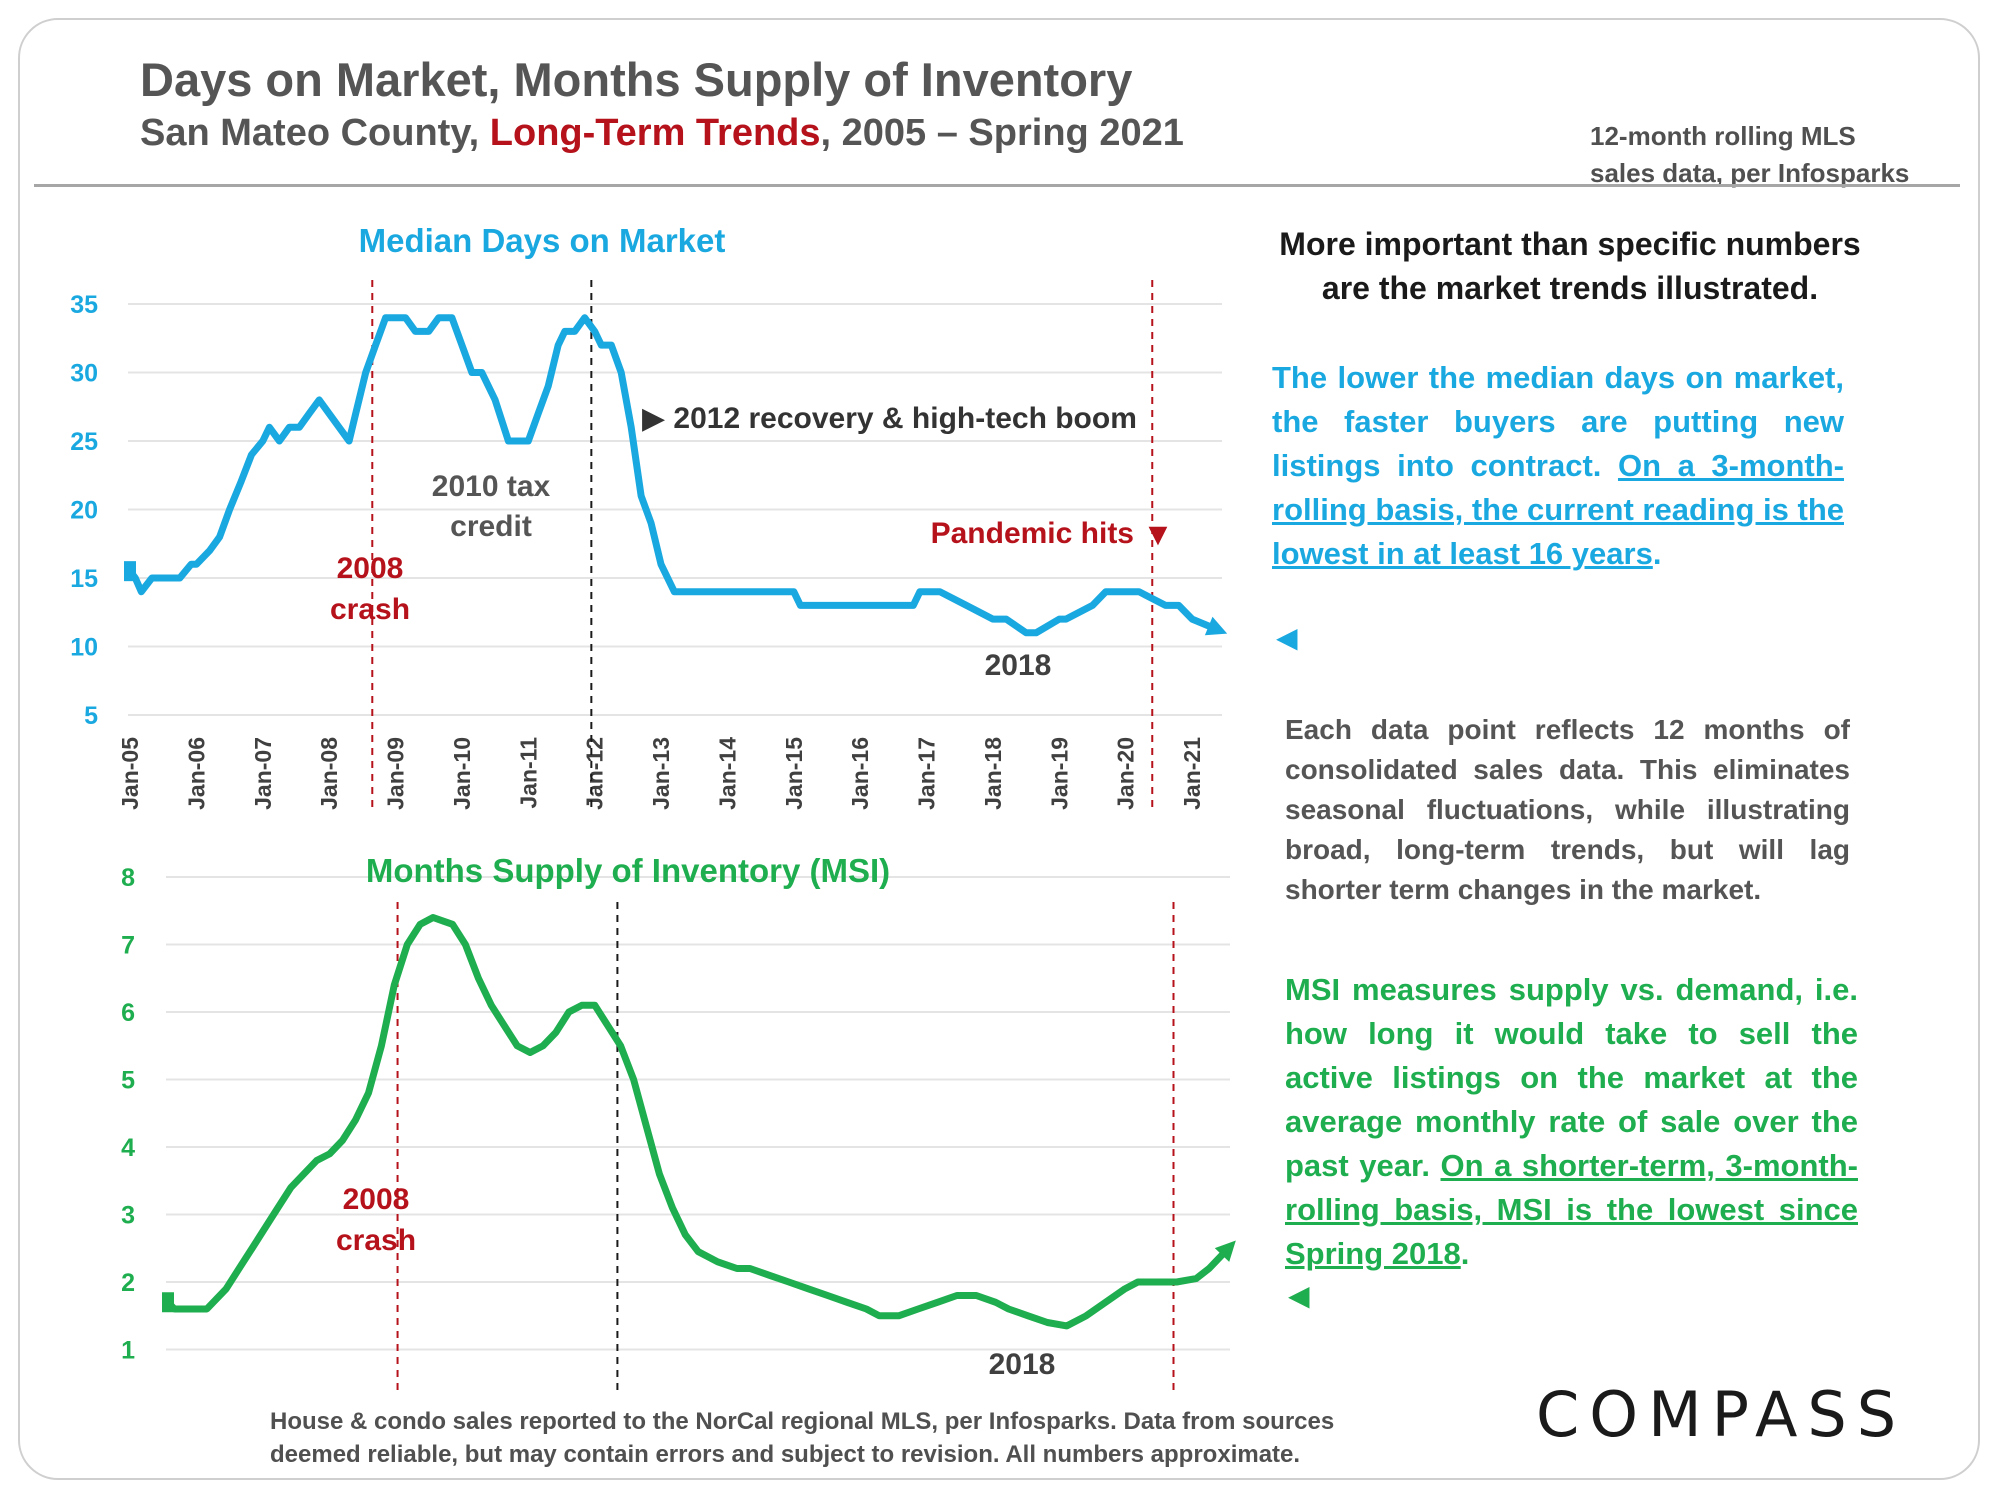  What do you see at coordinates (1570, 288) in the screenshot?
I see `side-heading-line-2: are the market trends illustrated.` at bounding box center [1570, 288].